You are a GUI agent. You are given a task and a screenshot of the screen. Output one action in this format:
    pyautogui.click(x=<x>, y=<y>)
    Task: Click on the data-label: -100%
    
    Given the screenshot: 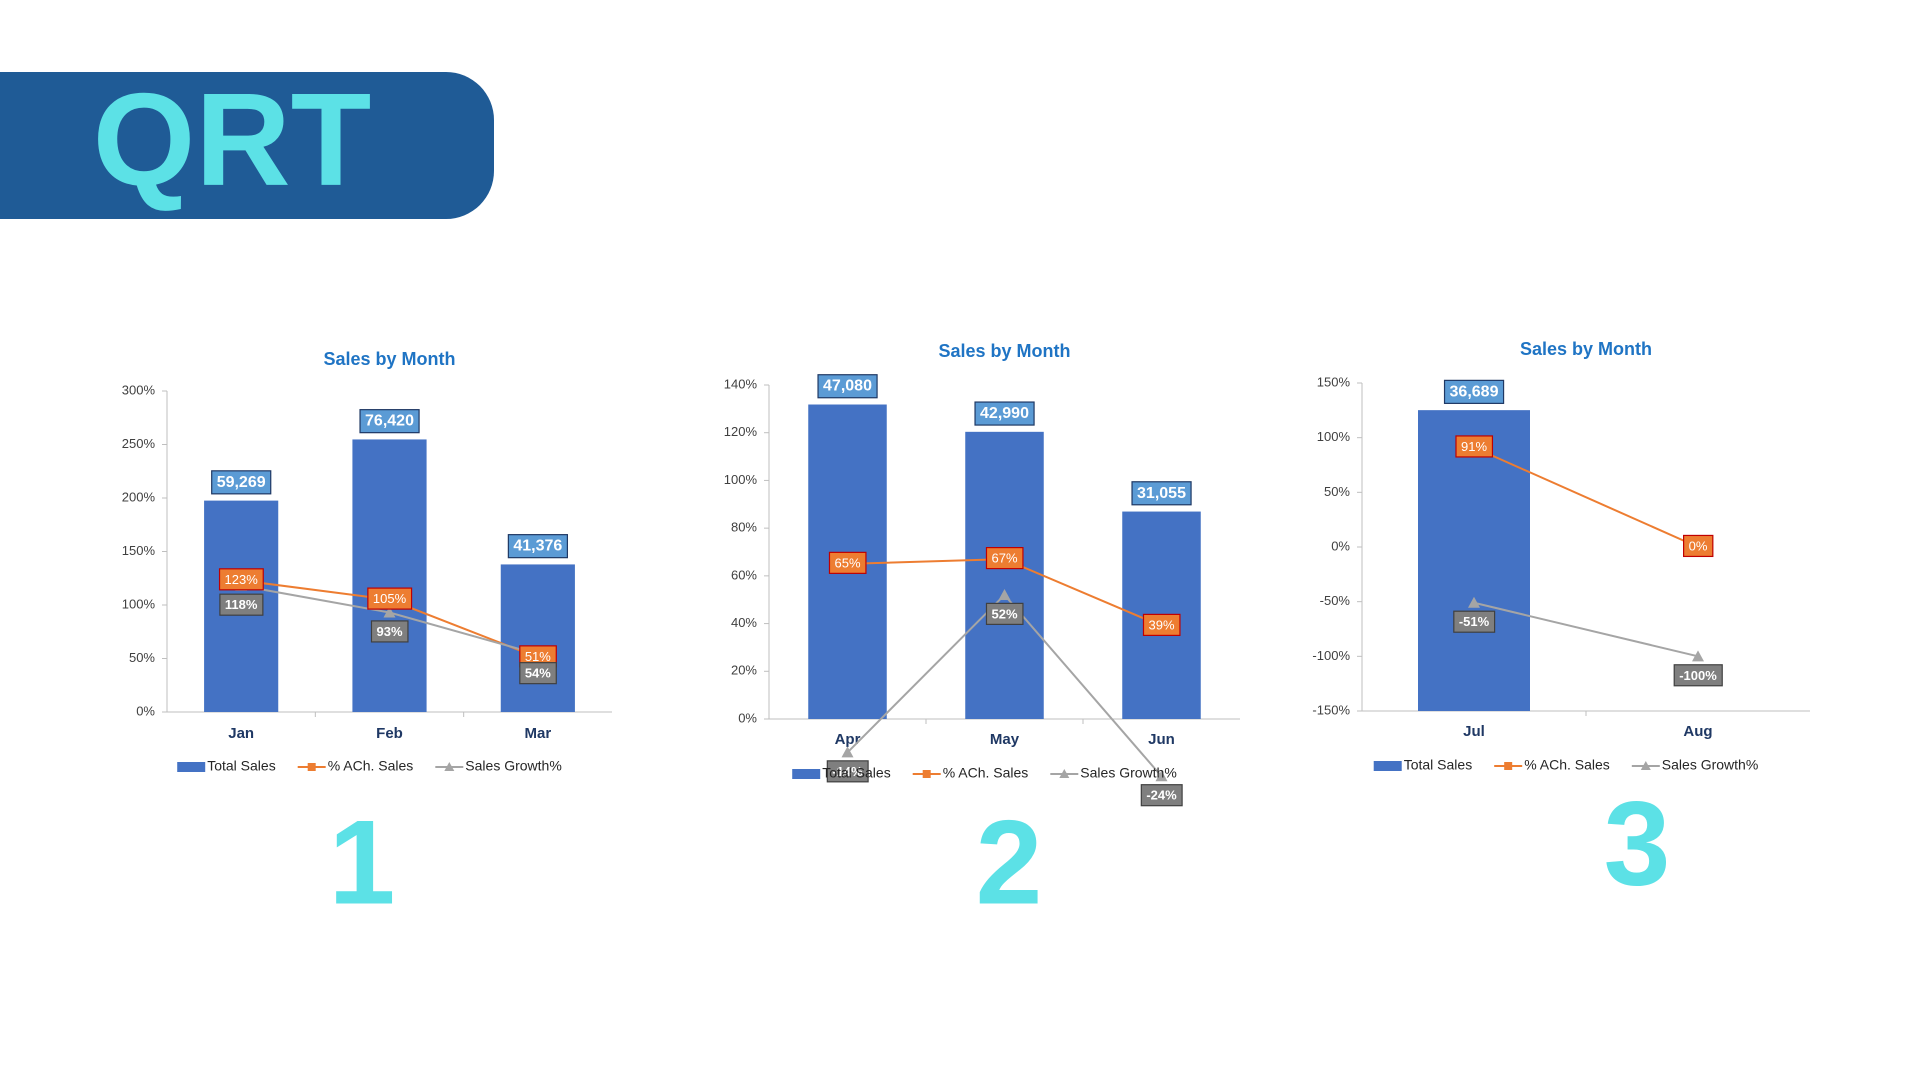 What is the action you would take?
    pyautogui.click(x=1698, y=675)
    